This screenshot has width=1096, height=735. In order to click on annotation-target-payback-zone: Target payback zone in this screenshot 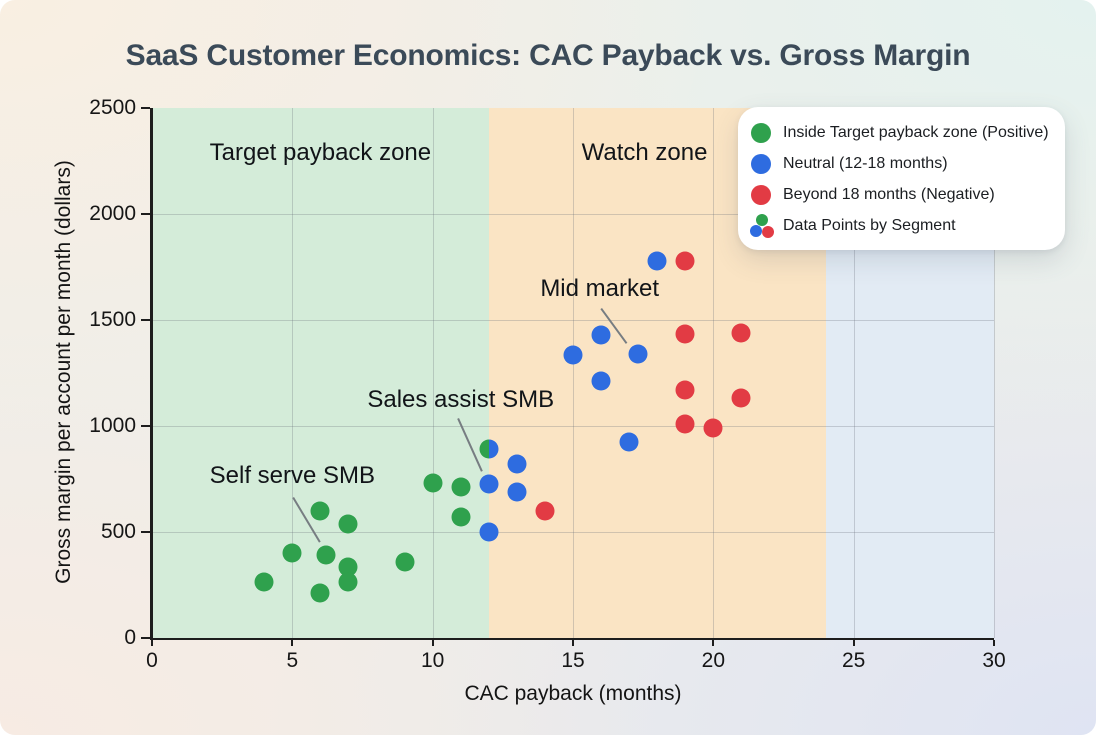, I will do `click(320, 152)`.